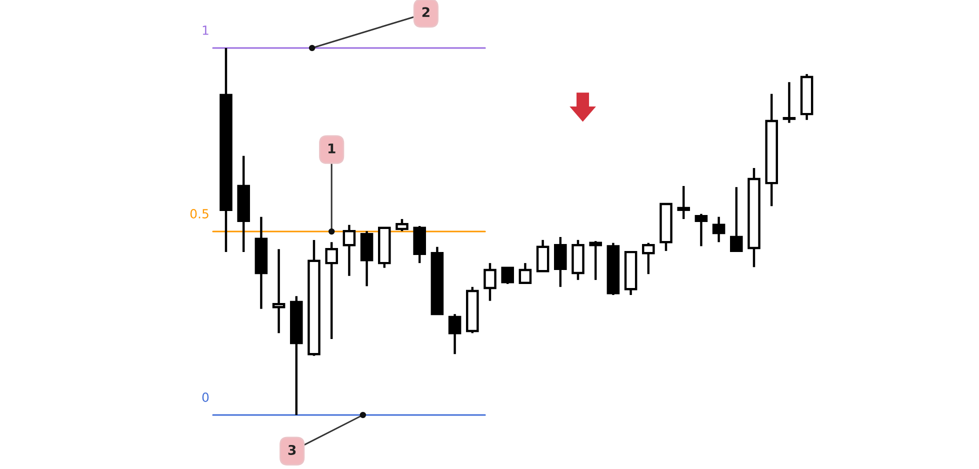 Image resolution: width=979 pixels, height=469 pixels. I want to click on annotation: 3, so click(292, 449).